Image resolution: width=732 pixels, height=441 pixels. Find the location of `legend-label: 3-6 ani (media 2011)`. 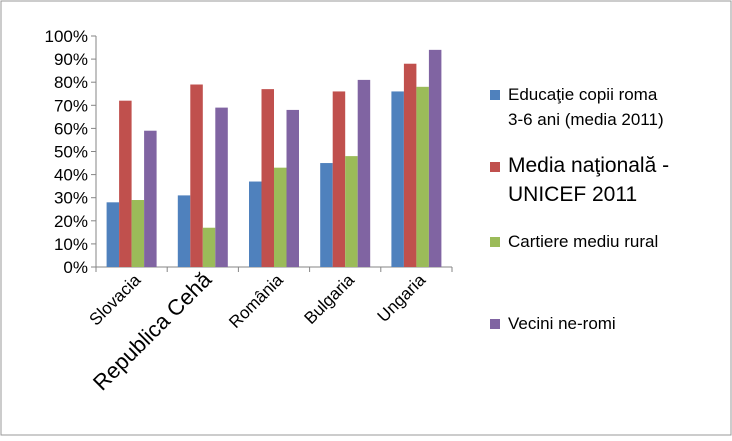

legend-label: 3-6 ani (media 2011) is located at coordinates (586, 119).